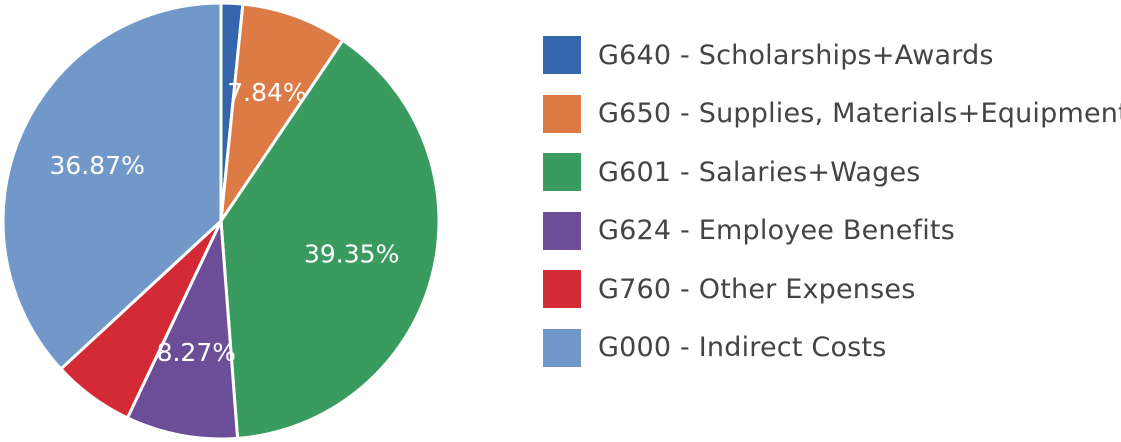 The image size is (1121, 442). Describe the element at coordinates (742, 347) in the screenshot. I see `legend-label-g000: G000 - Indirect Costs` at that location.